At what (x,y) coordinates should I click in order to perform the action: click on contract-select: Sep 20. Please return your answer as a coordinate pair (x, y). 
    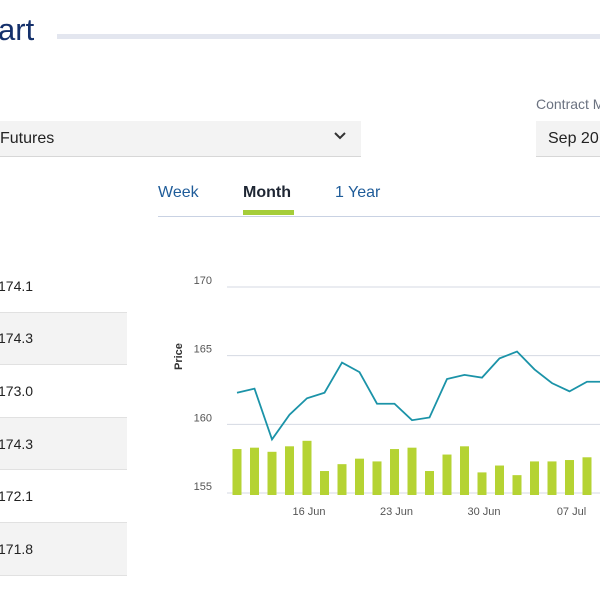
    Looking at the image, I should click on (568, 139).